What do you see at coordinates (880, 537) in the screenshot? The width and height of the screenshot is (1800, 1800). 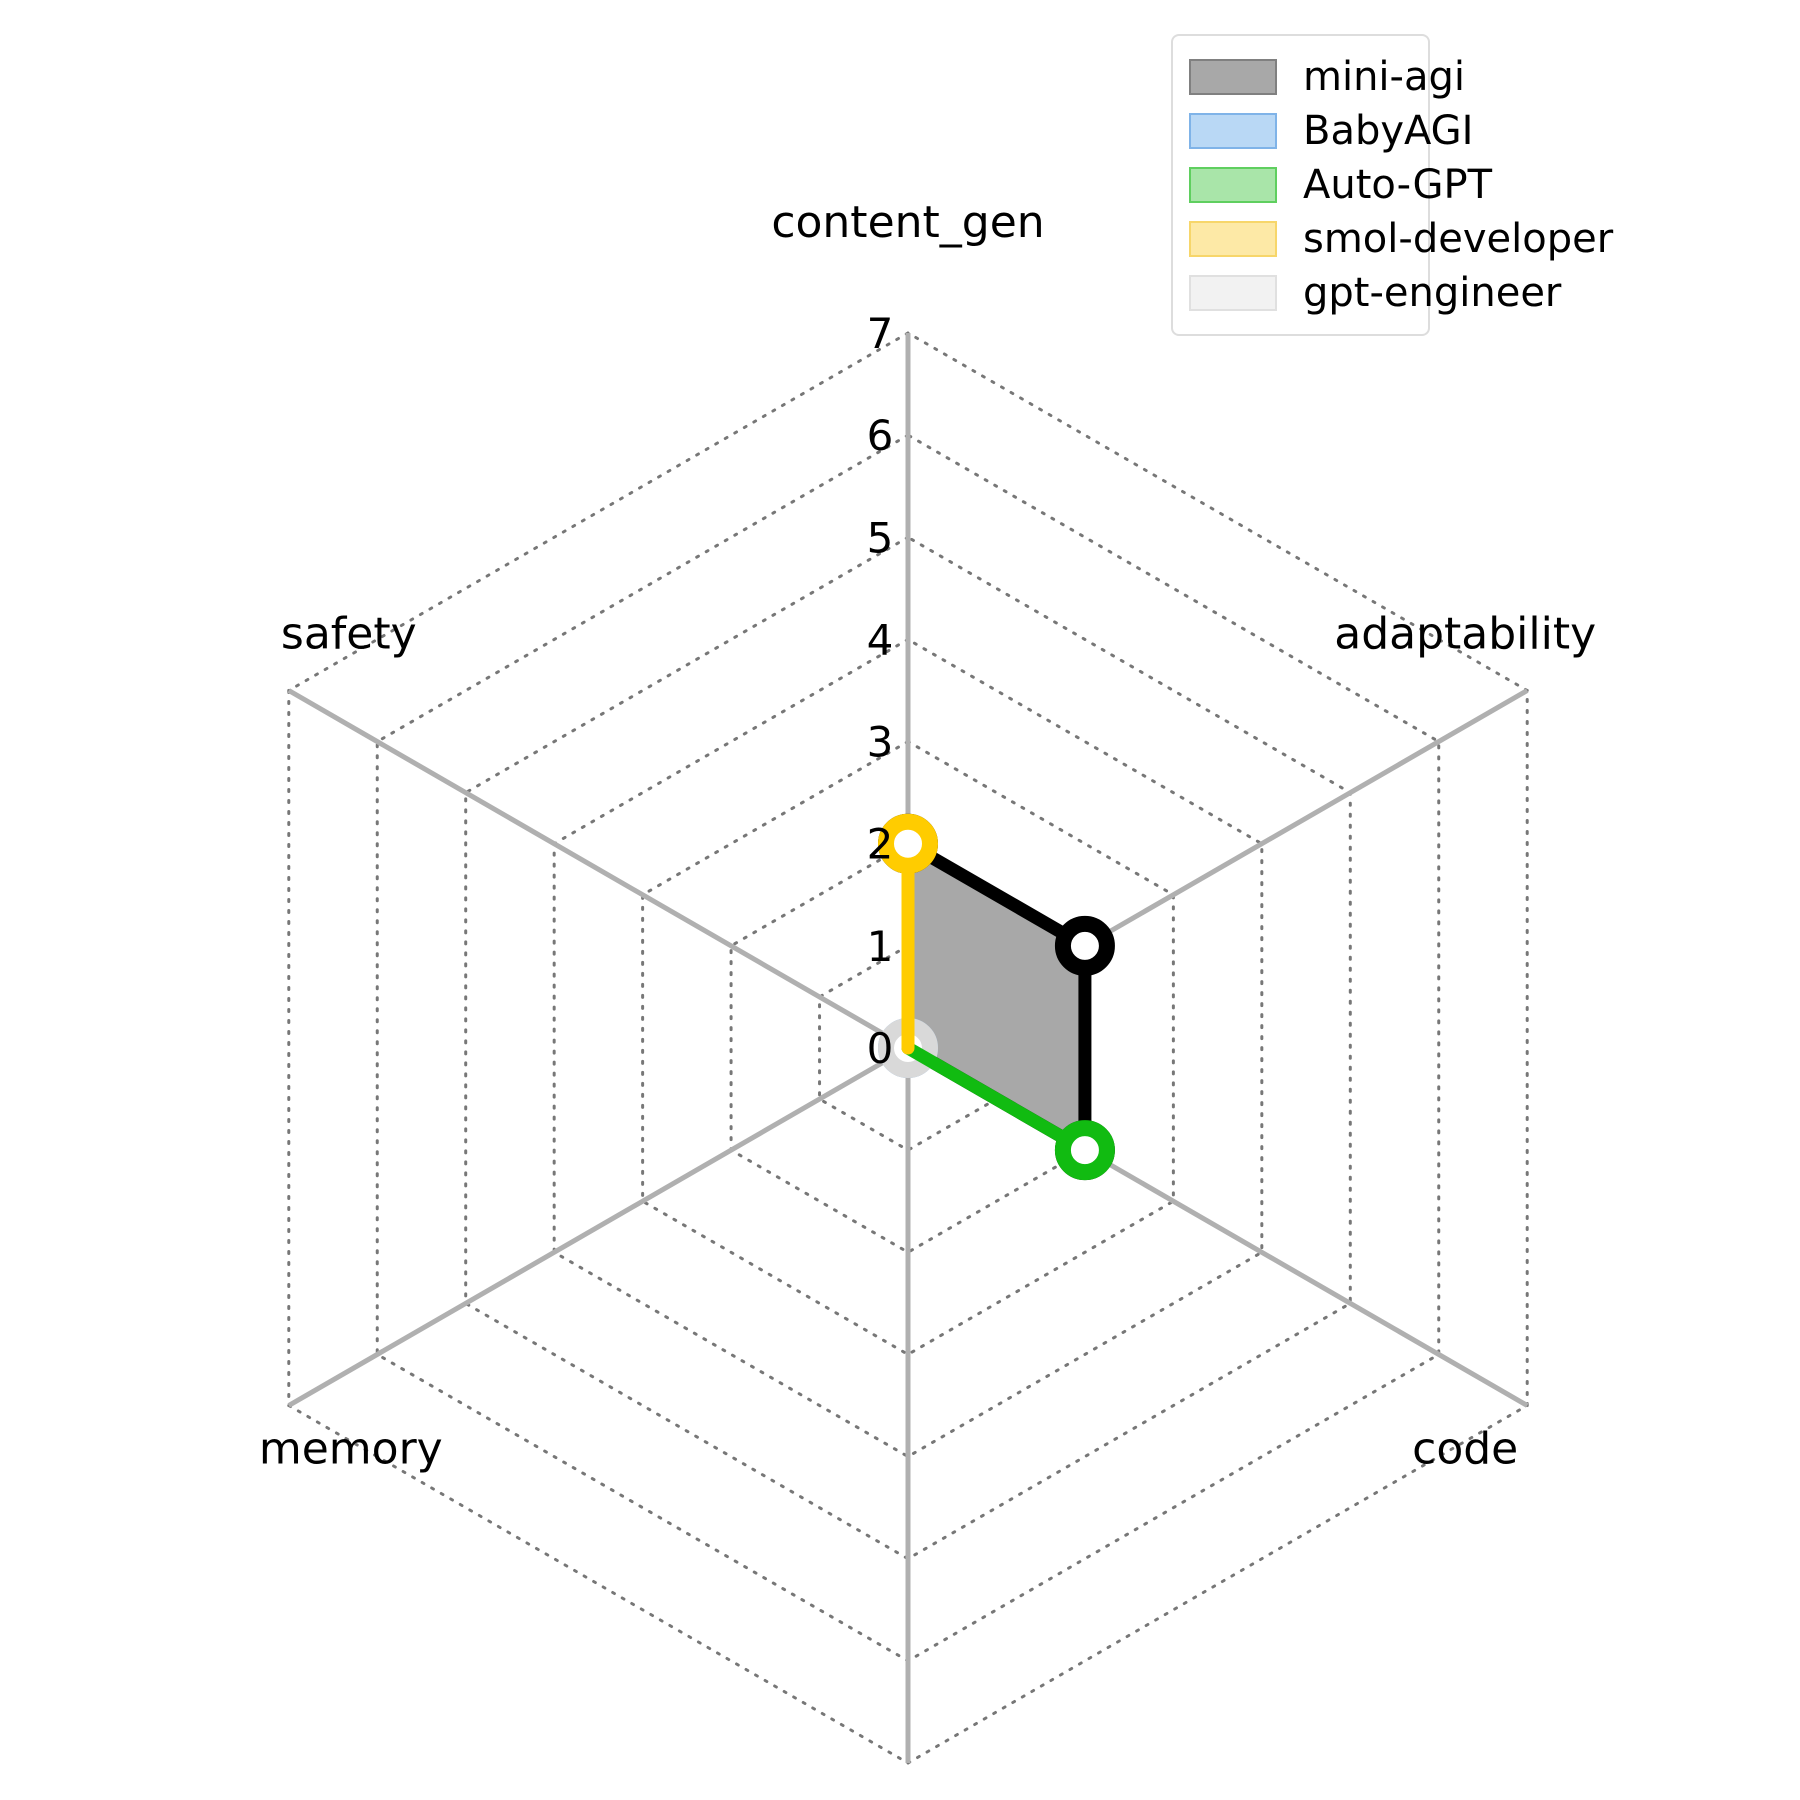 I see `radial-tick-label: 5` at bounding box center [880, 537].